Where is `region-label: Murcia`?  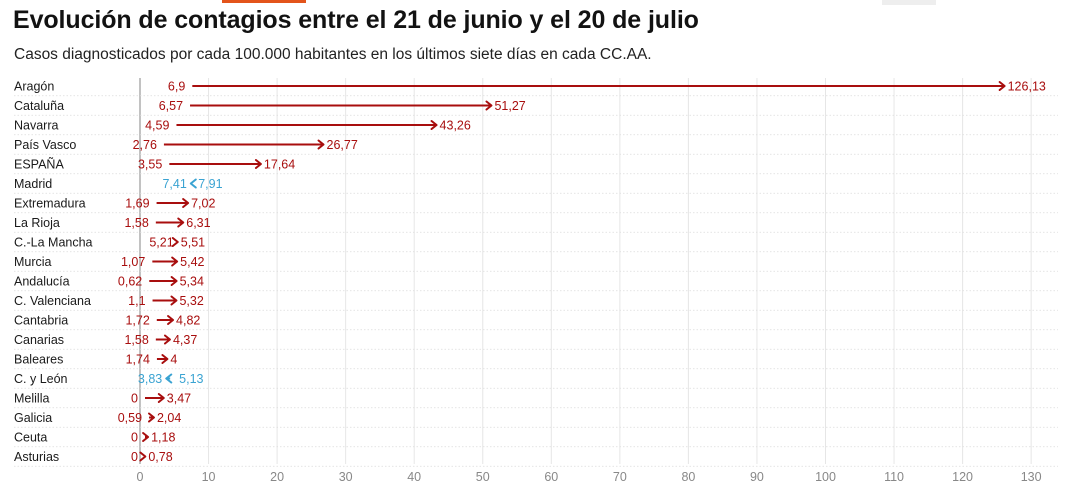
region-label: Murcia is located at coordinates (33, 262).